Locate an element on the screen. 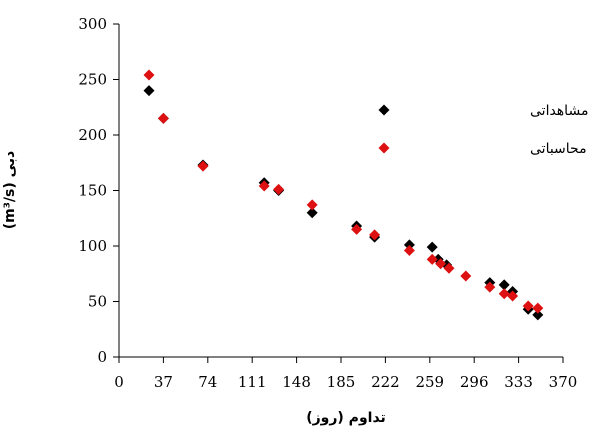 Image resolution: width=590 pixels, height=437 pixels. x-tick-label: 74 is located at coordinates (207, 382).